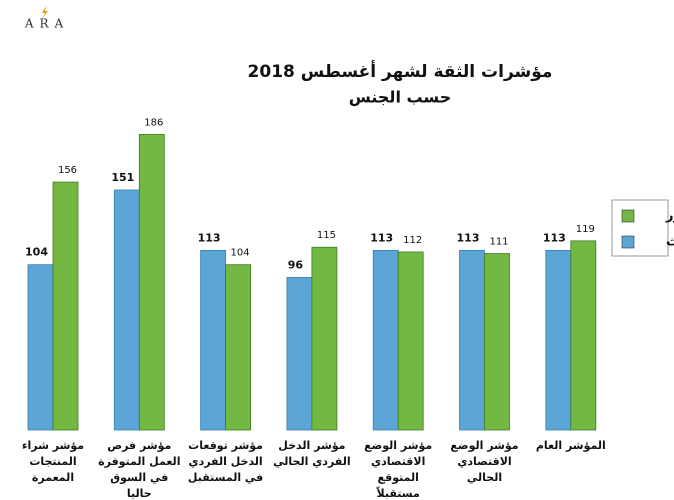 This screenshot has width=674, height=500. Describe the element at coordinates (570, 445) in the screenshot. I see `x-tick-label: المؤشر العام` at that location.